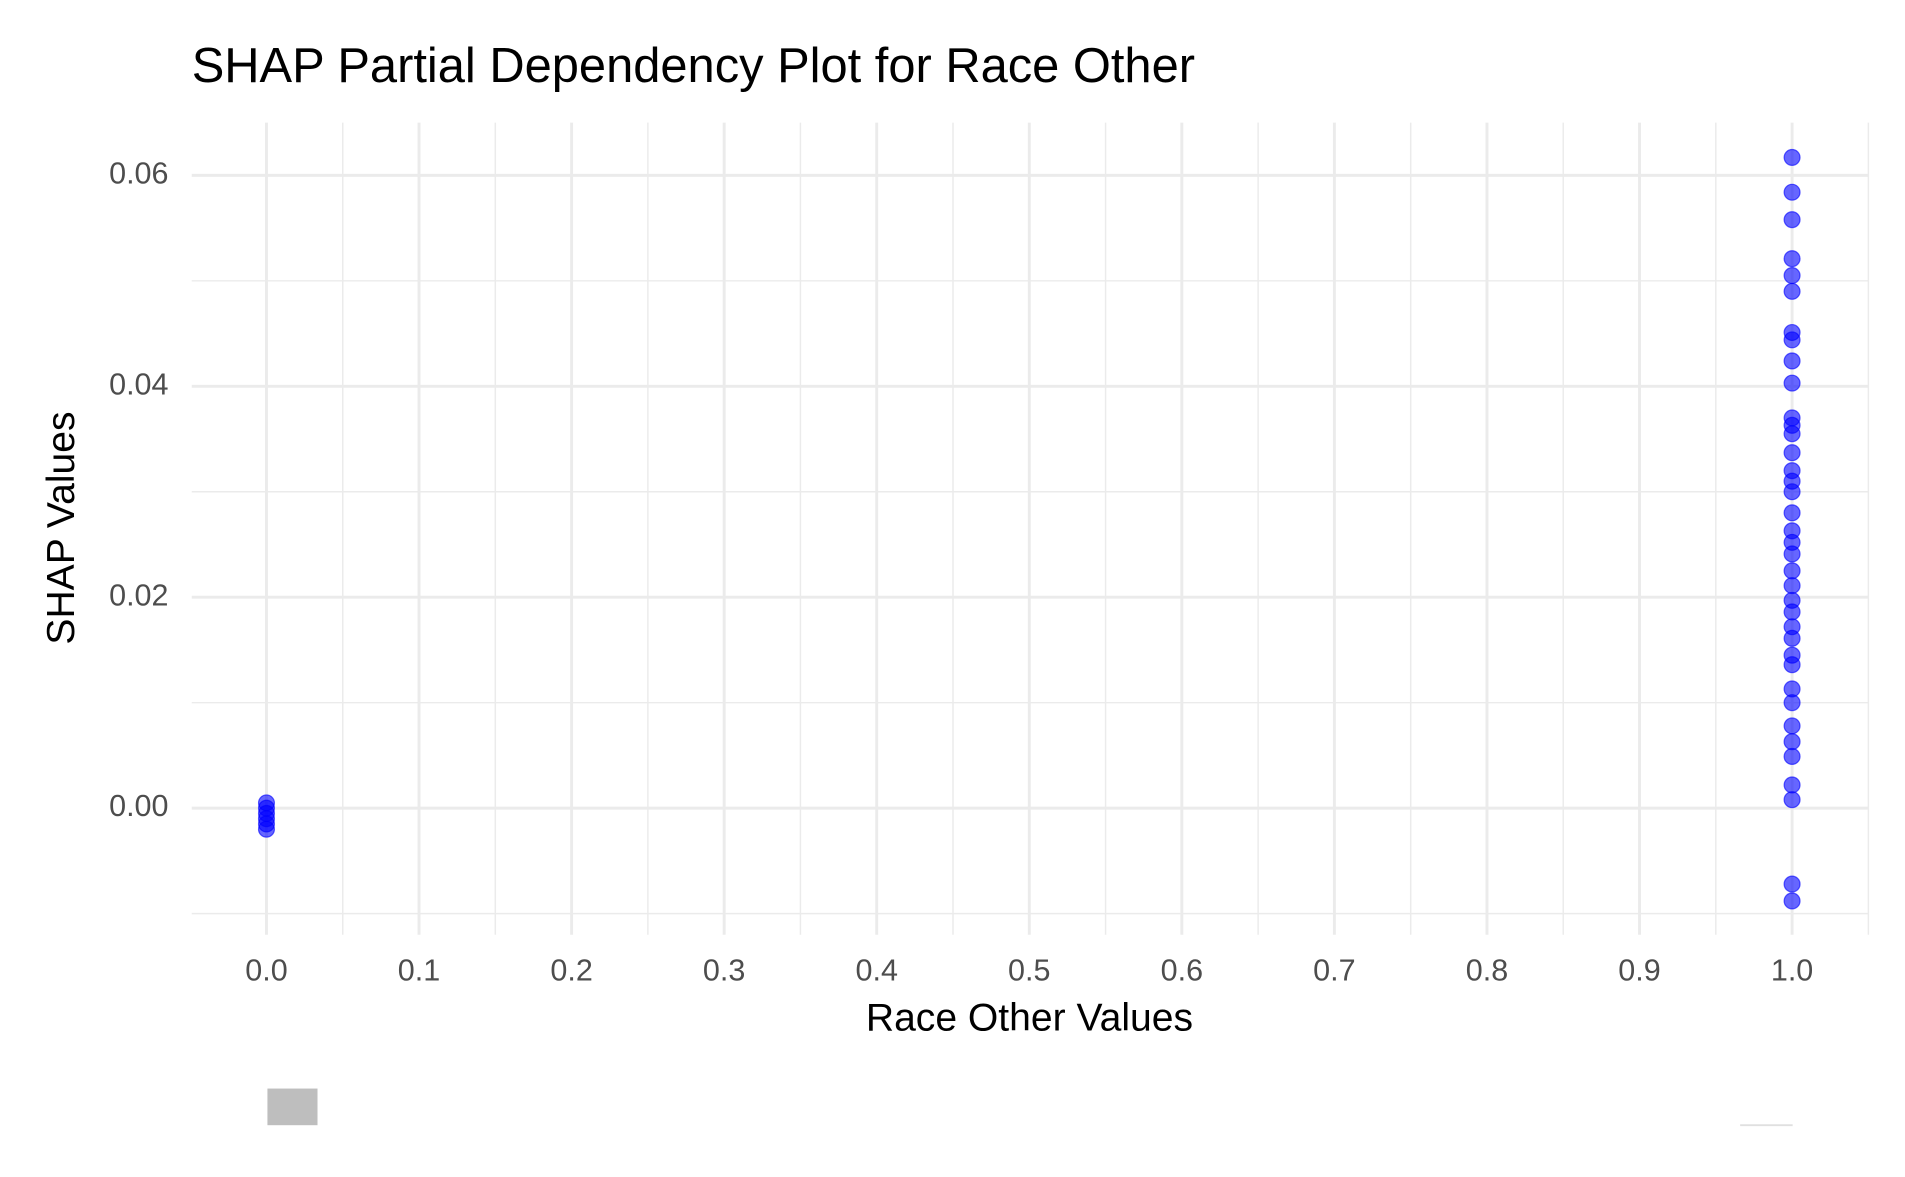  I want to click on x-tick-label: 1.0, so click(1792, 971).